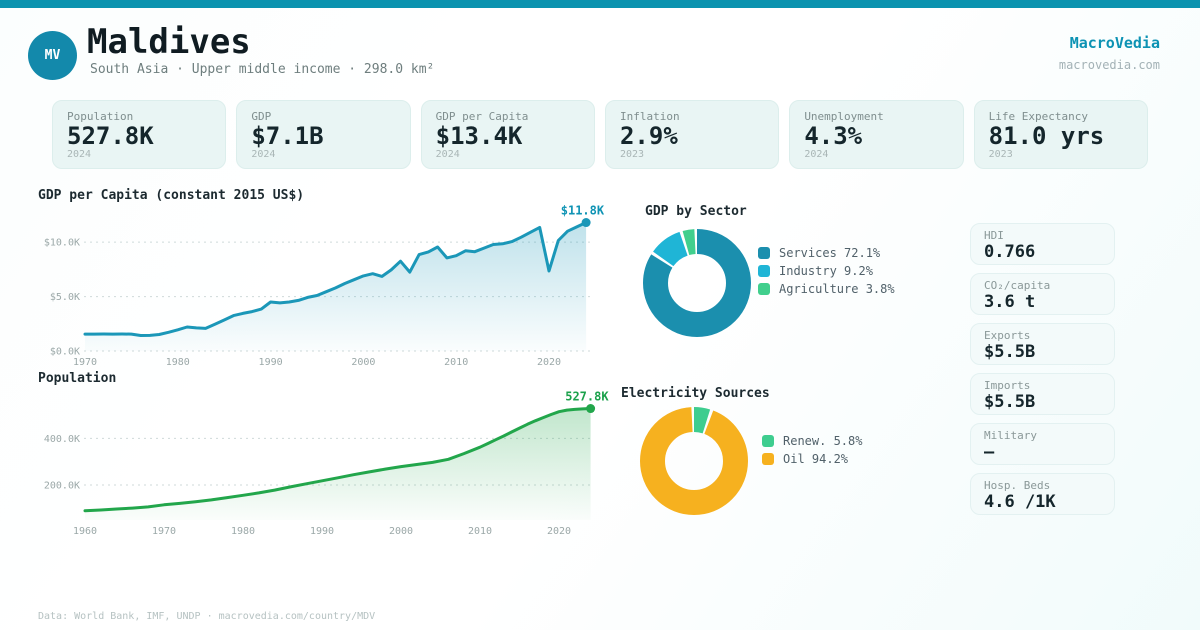  I want to click on donut-slice-services, so click(697, 283).